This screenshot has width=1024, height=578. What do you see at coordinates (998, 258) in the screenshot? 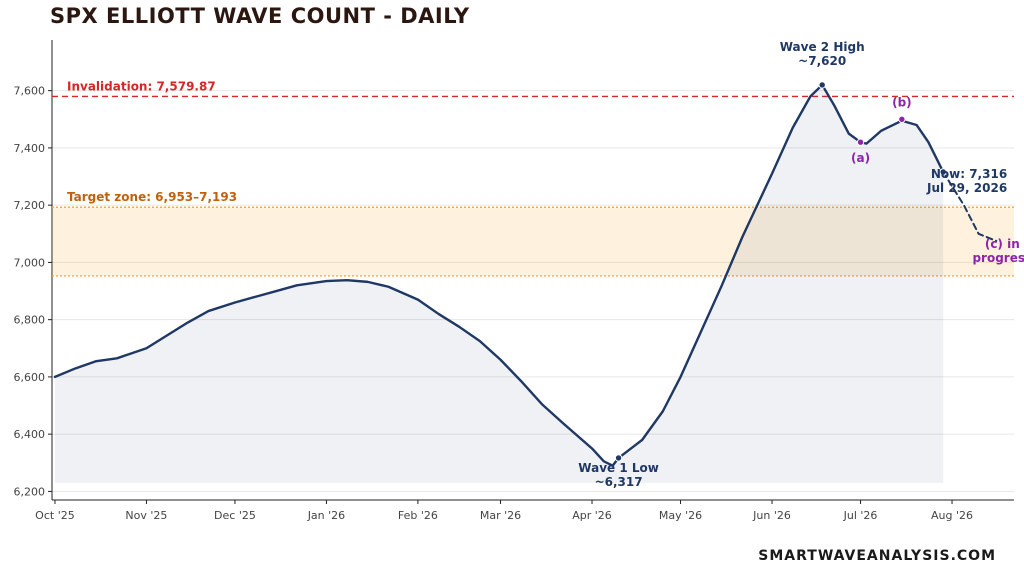
I see `annotation-label: progress` at bounding box center [998, 258].